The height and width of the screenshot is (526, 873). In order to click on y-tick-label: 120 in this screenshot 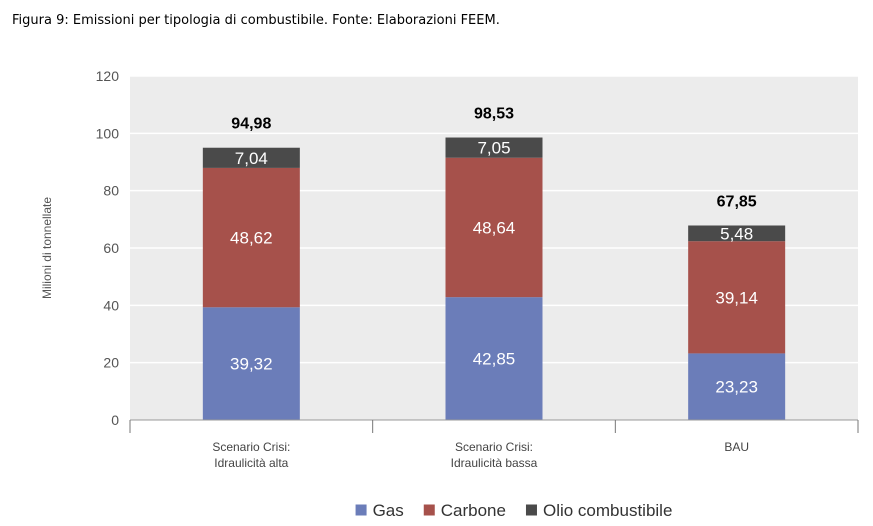, I will do `click(108, 76)`.